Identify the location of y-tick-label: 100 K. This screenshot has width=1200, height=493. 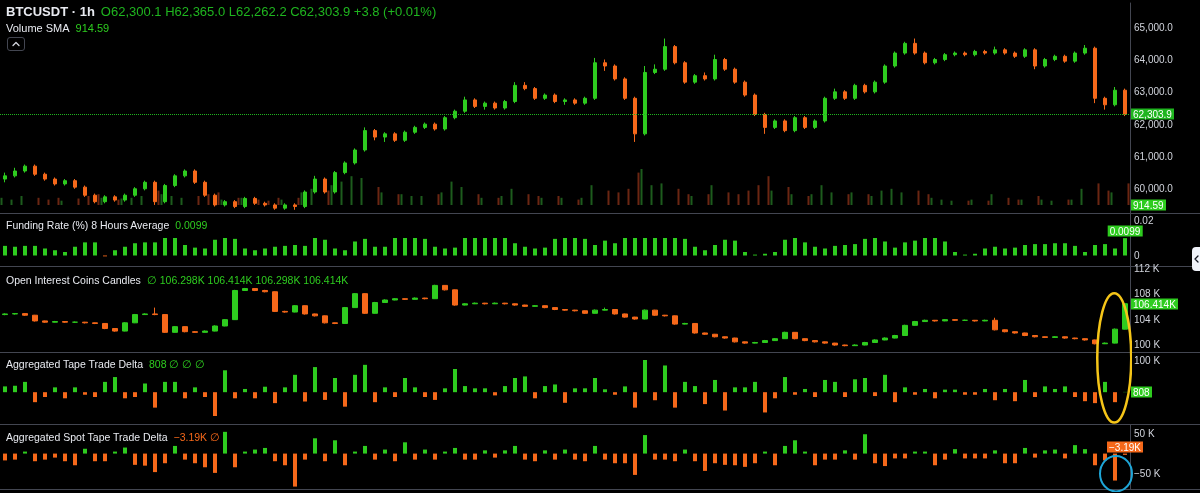
(1147, 344).